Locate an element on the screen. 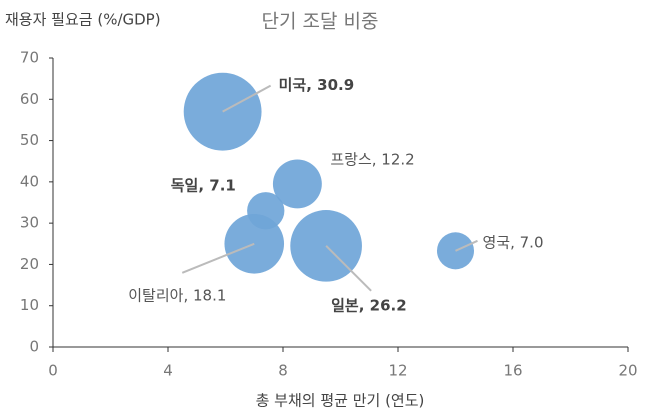  chart-title: 단기 조달 비중 is located at coordinates (320, 22).